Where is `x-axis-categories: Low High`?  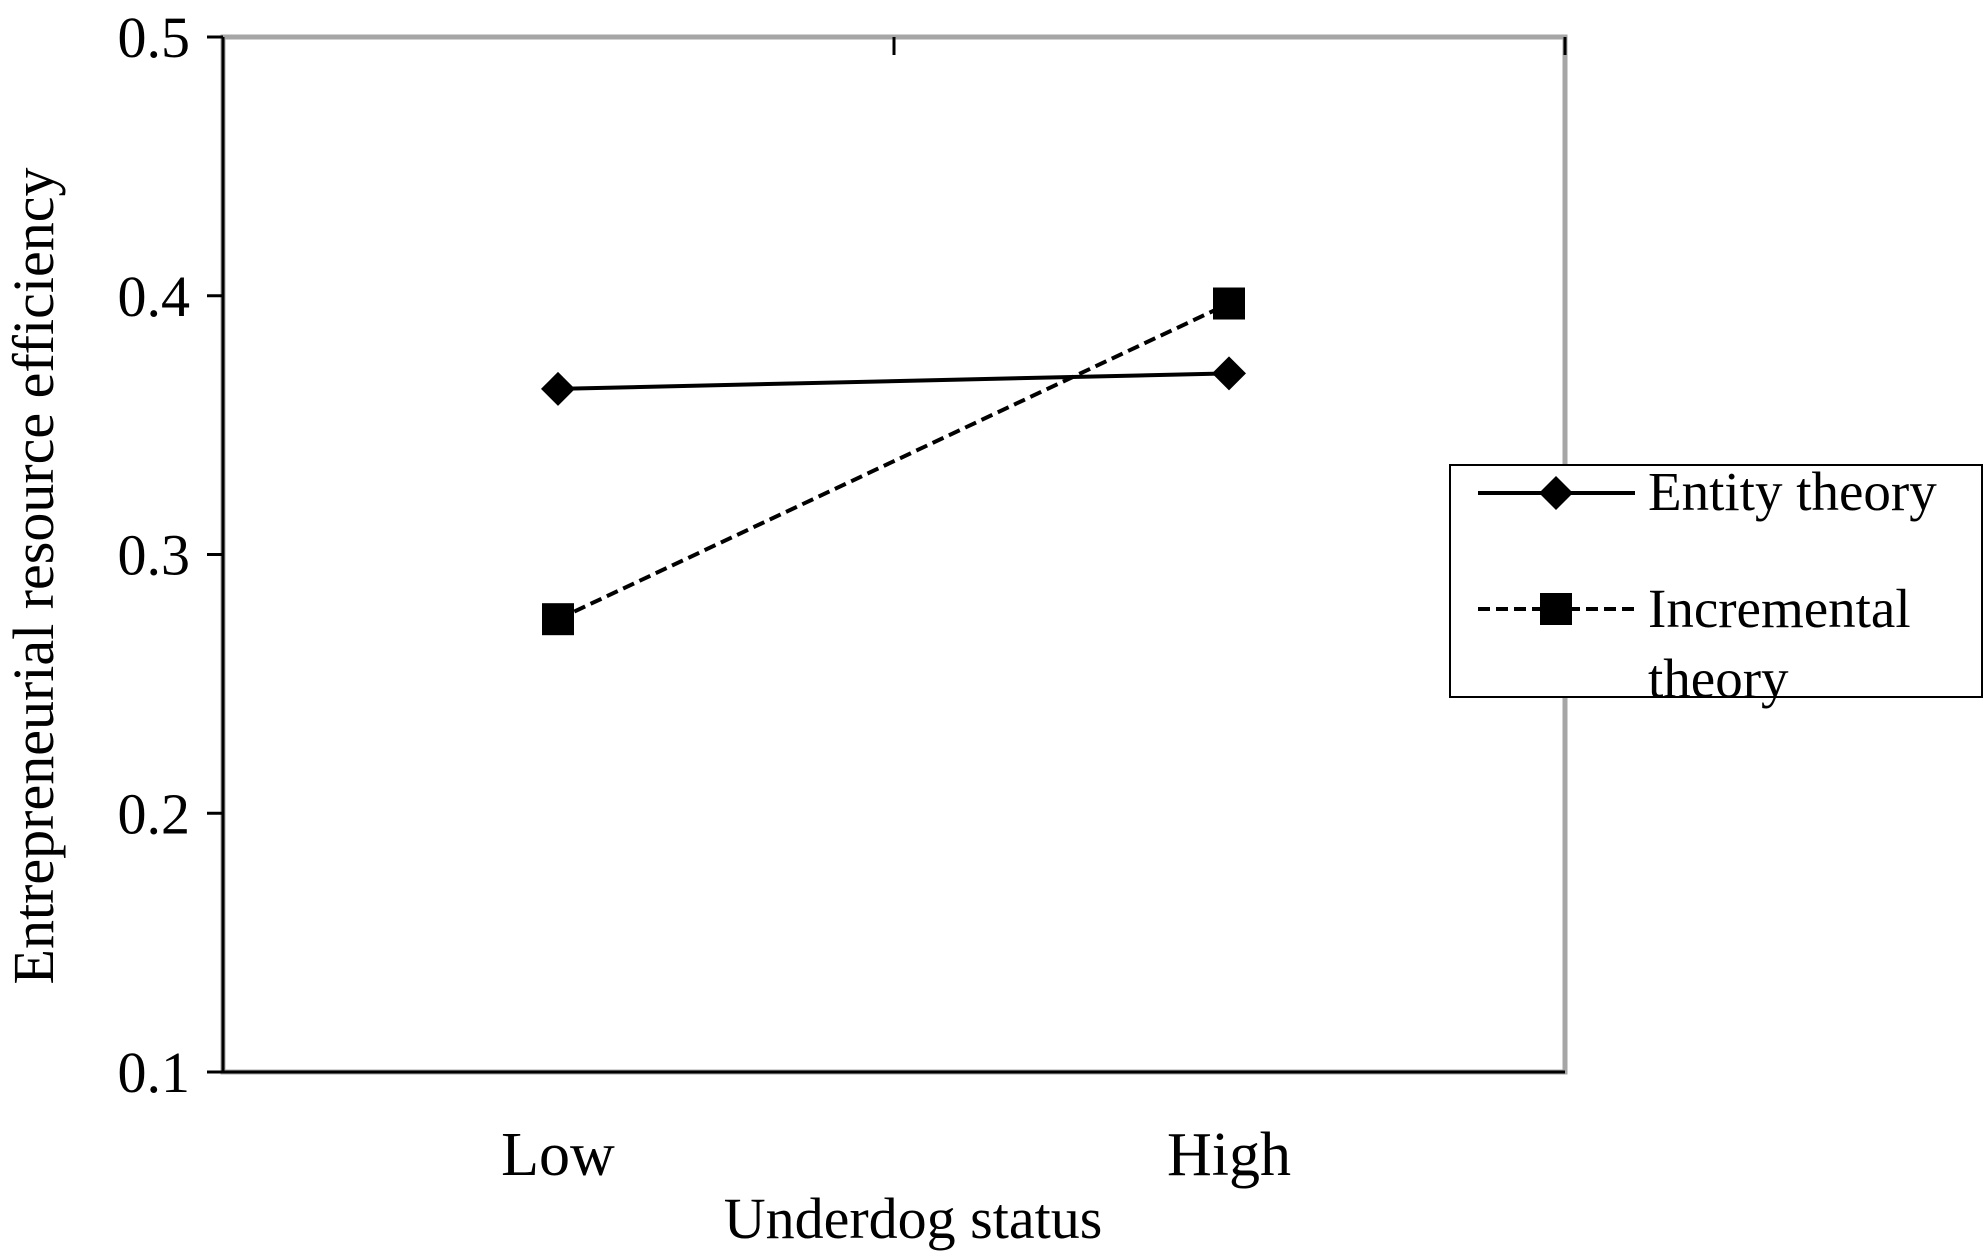 x-axis-categories: Low High is located at coordinates (896, 1155).